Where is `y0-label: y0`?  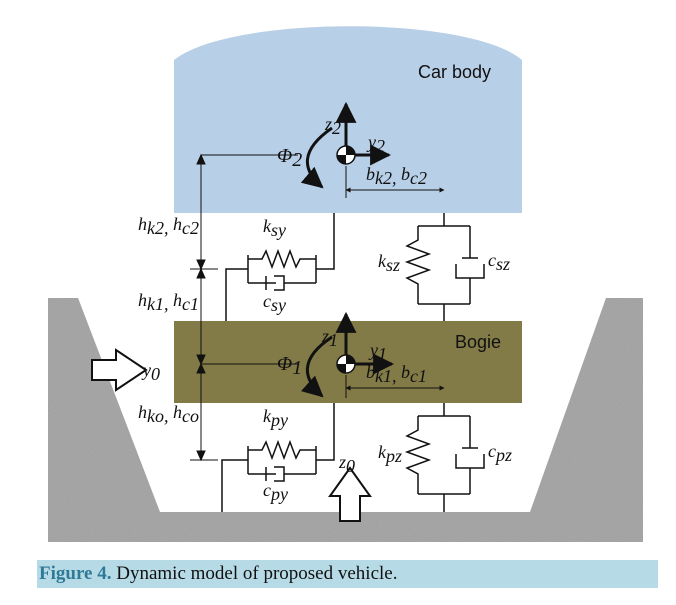 y0-label: y0 is located at coordinates (150, 372).